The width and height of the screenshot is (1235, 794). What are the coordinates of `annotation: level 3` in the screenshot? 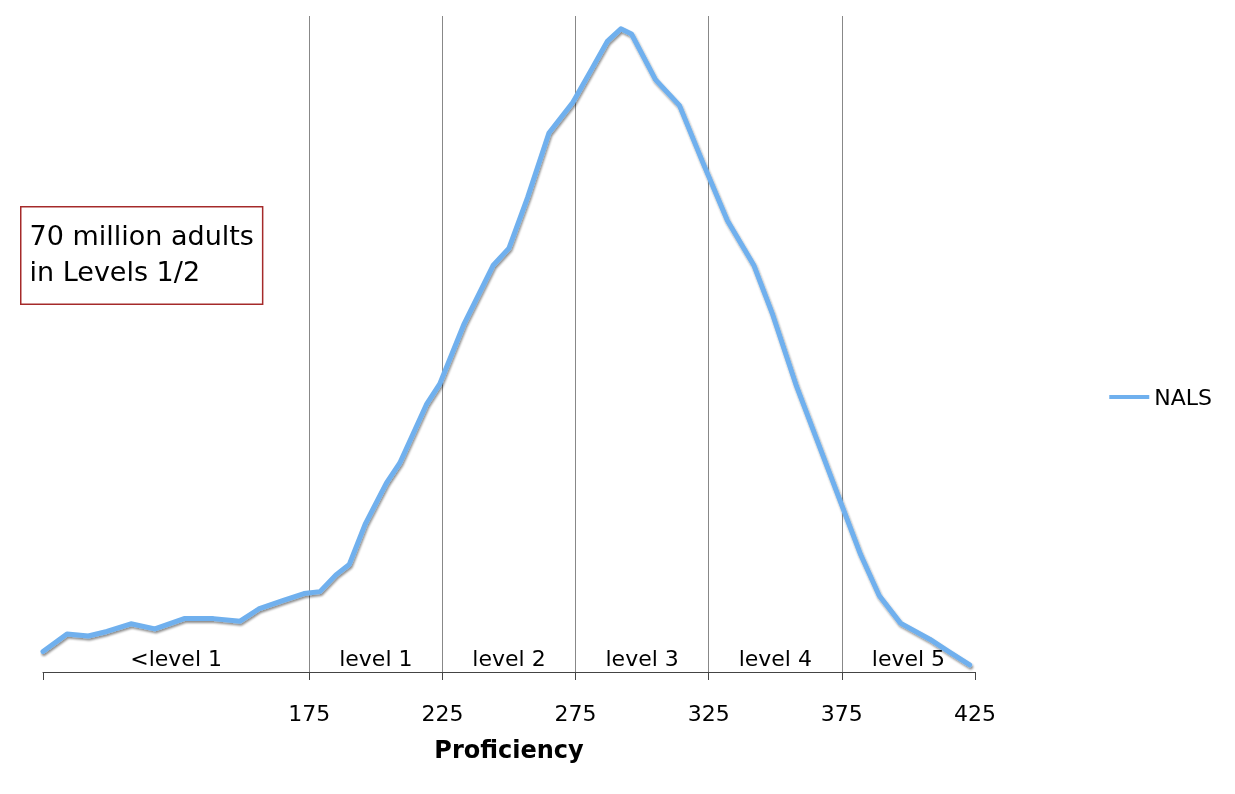 It's located at (642, 658).